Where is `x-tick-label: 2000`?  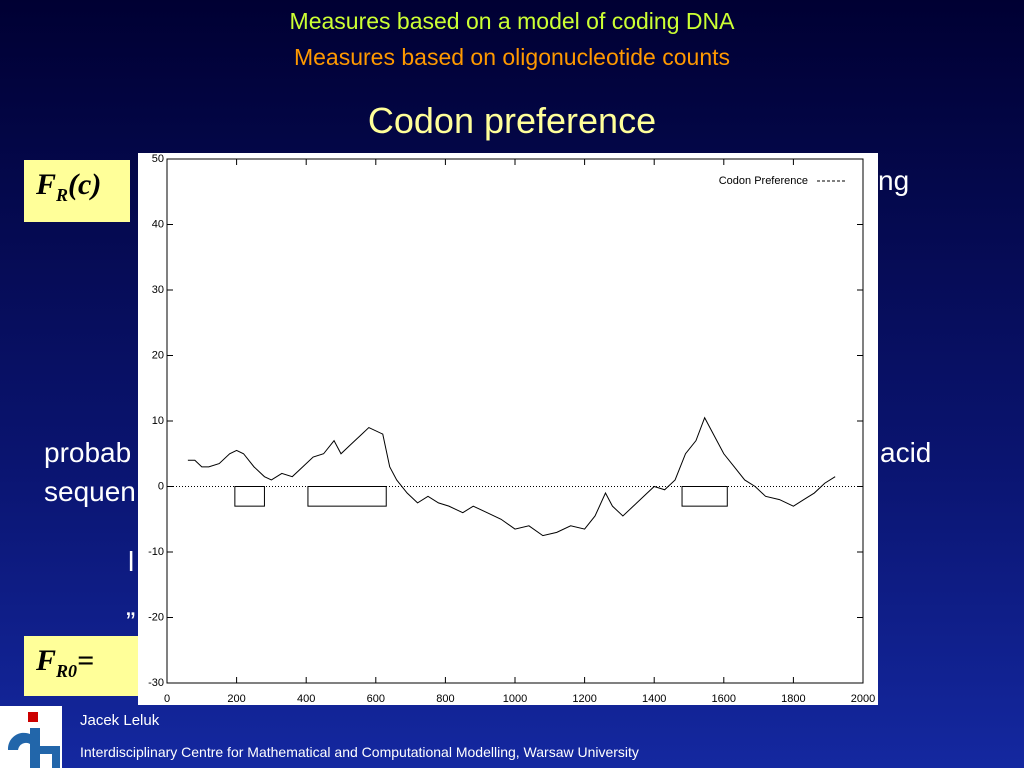
x-tick-label: 2000 is located at coordinates (863, 699).